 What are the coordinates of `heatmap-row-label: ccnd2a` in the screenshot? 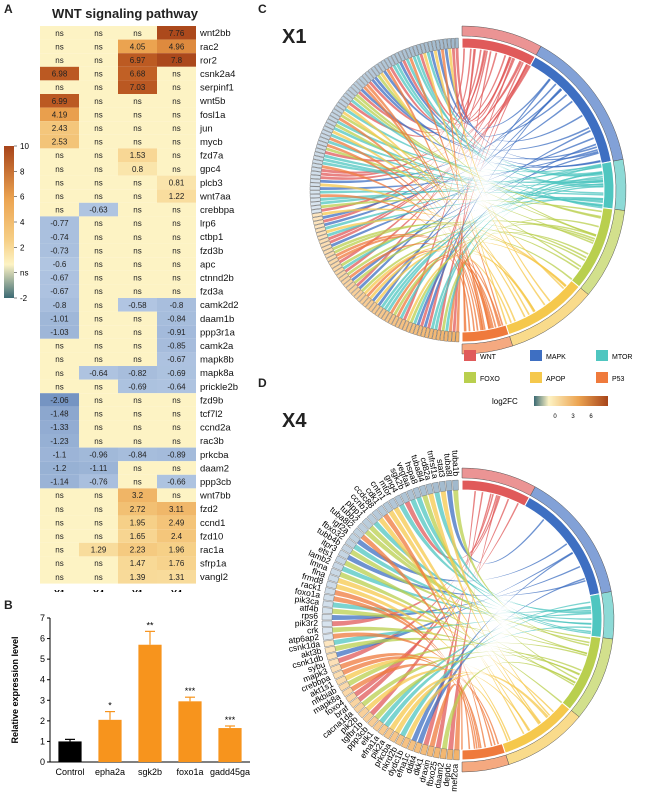 It's located at (215, 428).